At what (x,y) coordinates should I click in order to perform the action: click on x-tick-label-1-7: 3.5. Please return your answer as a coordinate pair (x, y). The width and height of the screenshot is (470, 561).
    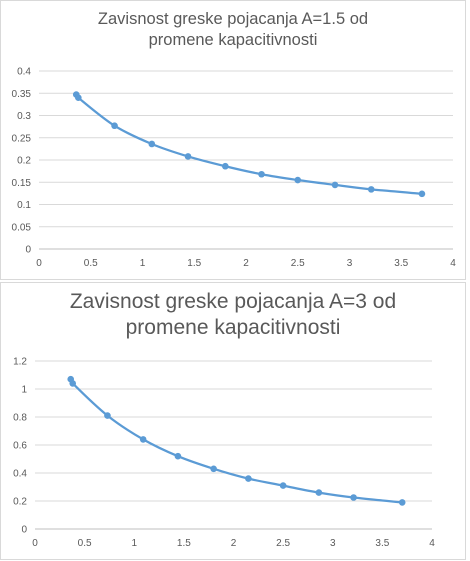
    Looking at the image, I should click on (401, 263).